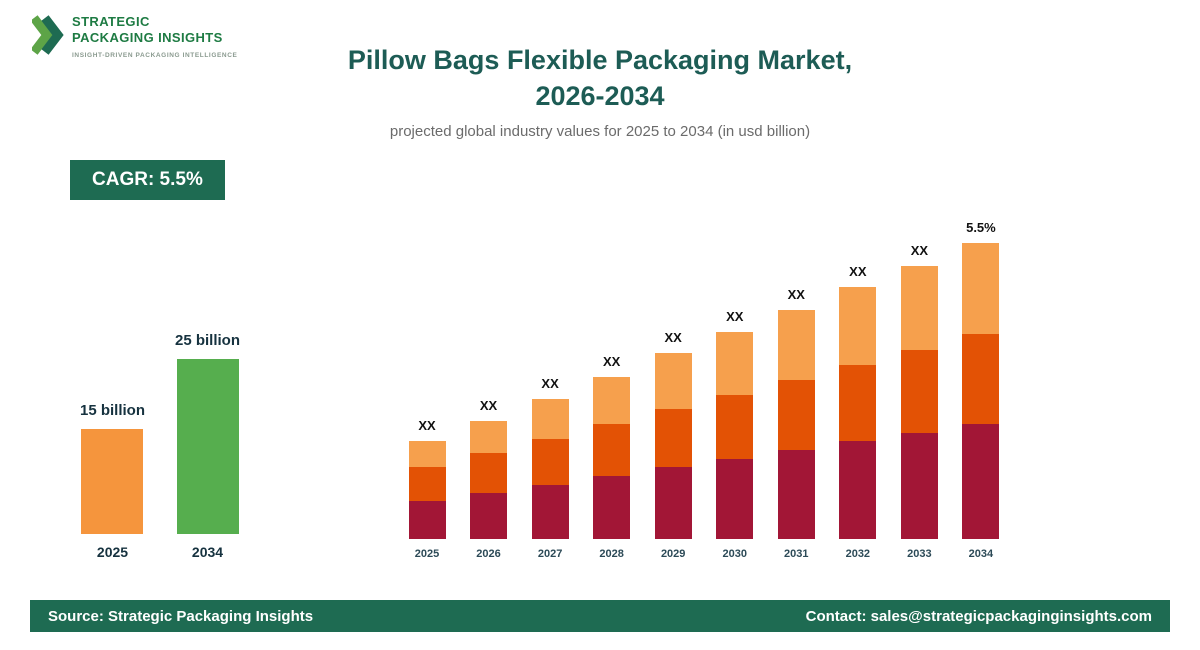 This screenshot has height=650, width=1200. Describe the element at coordinates (796, 554) in the screenshot. I see `x-axis-label: 2031` at that location.